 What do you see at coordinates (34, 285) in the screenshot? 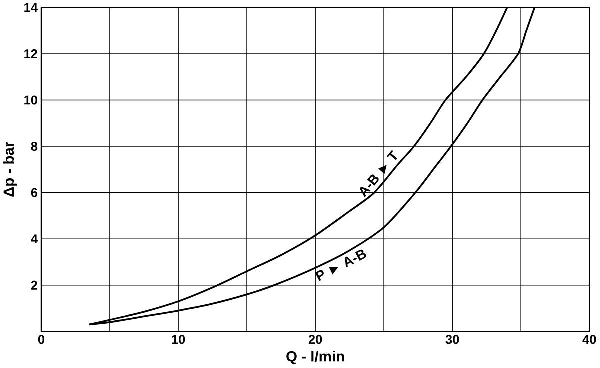
I see `y-tick-label: 2` at bounding box center [34, 285].